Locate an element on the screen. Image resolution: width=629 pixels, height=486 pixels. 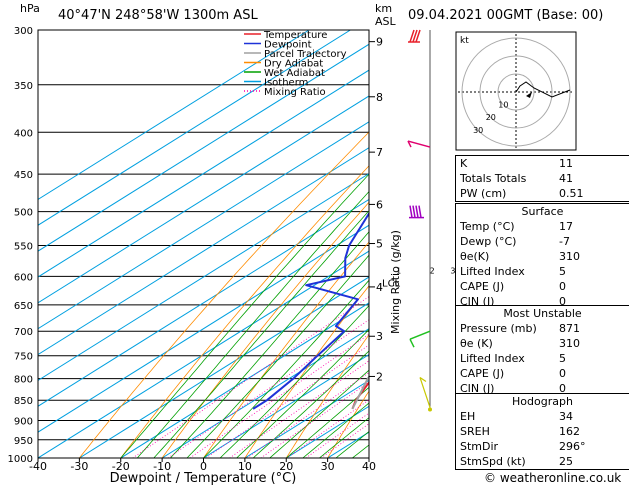
row-value: 25 is located at coordinates (566, 461).